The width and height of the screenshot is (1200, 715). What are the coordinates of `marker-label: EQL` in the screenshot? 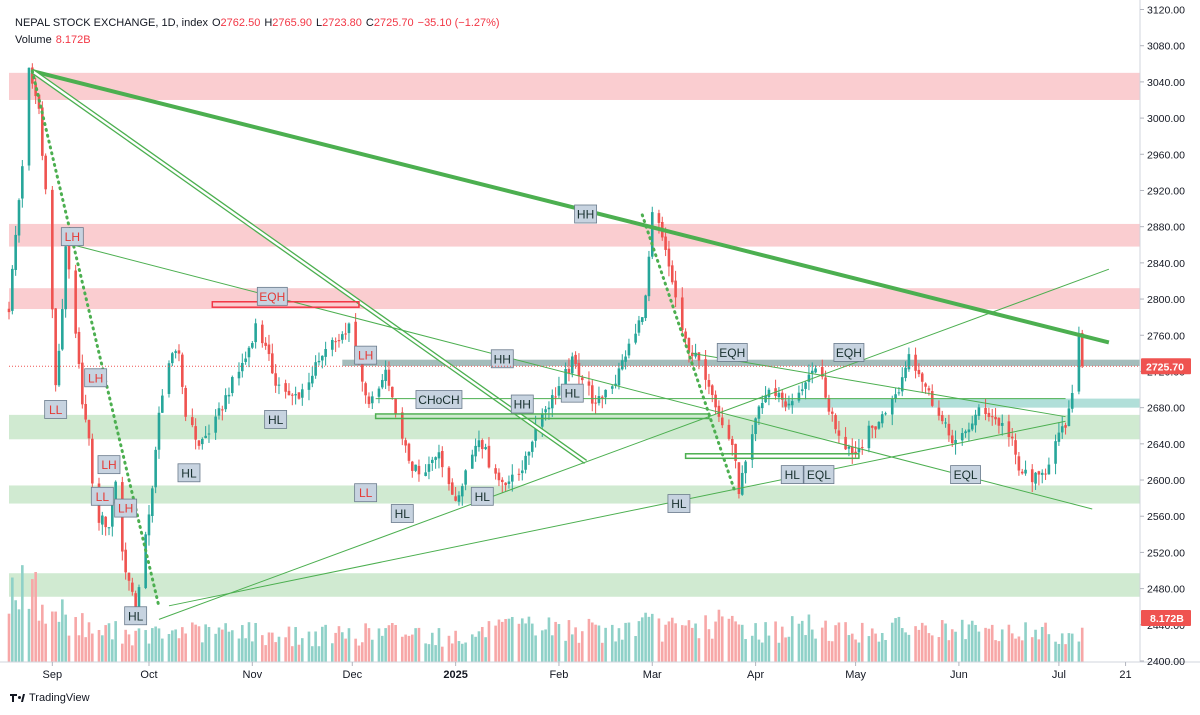 It's located at (966, 475).